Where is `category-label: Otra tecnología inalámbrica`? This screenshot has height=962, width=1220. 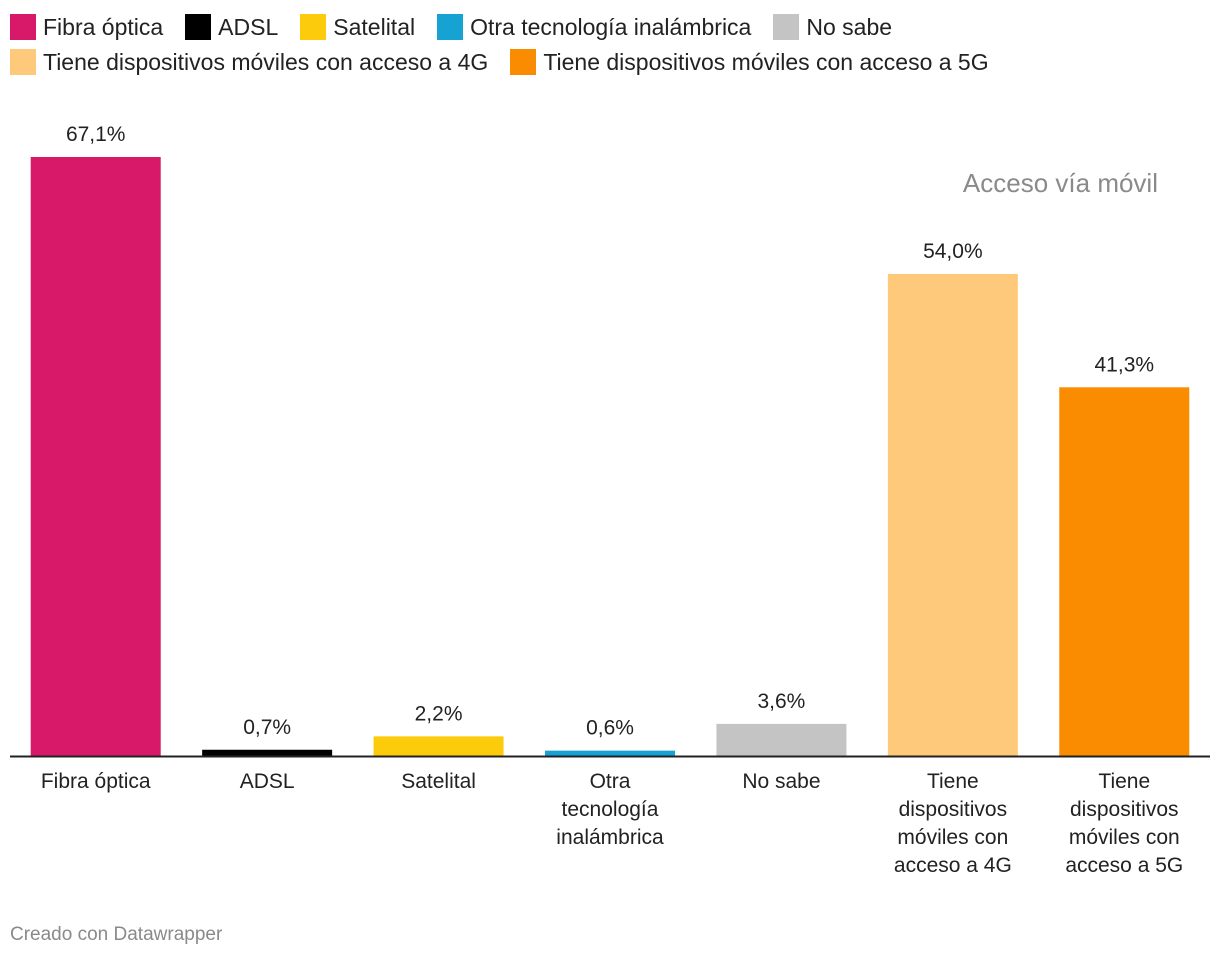 category-label: Otra tecnología inalámbrica is located at coordinates (610, 809).